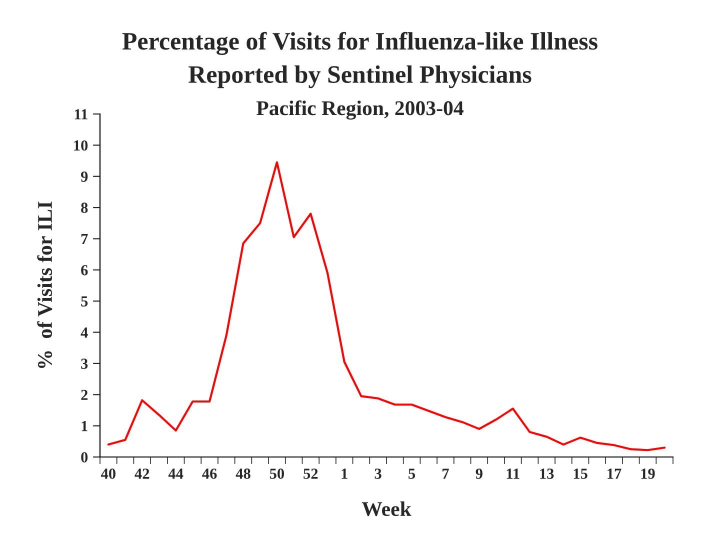 The image size is (720, 540). Describe the element at coordinates (84, 457) in the screenshot. I see `y-tick-label: 0` at that location.